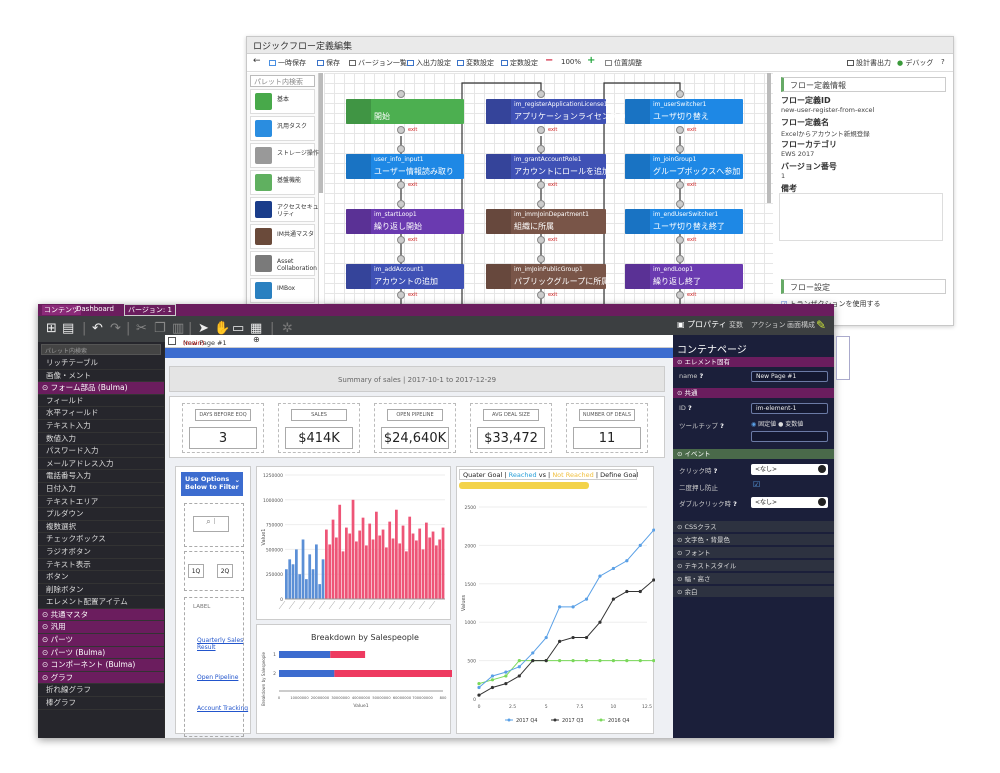 The height and width of the screenshot is (773, 1000). I want to click on collapsed-section: ⊙ 余白, so click(753, 592).